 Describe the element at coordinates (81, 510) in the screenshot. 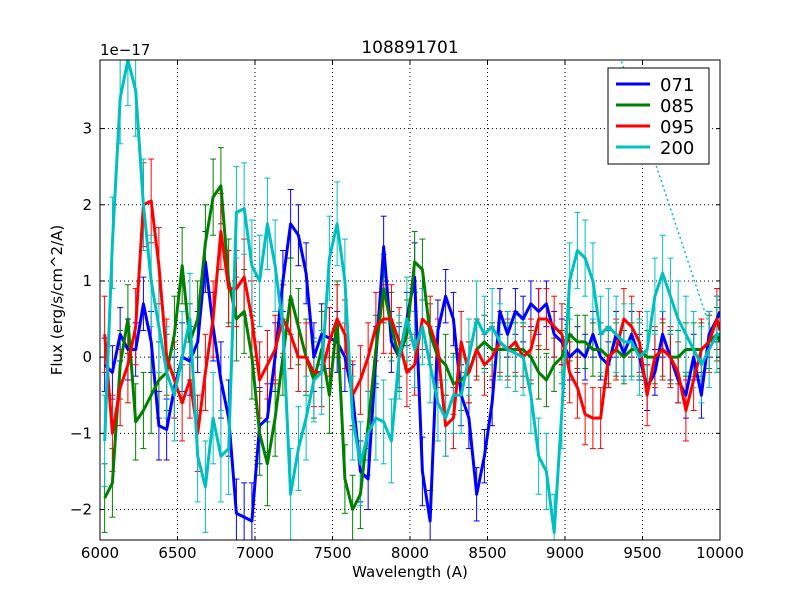

I see `y-tick-label: −2` at that location.